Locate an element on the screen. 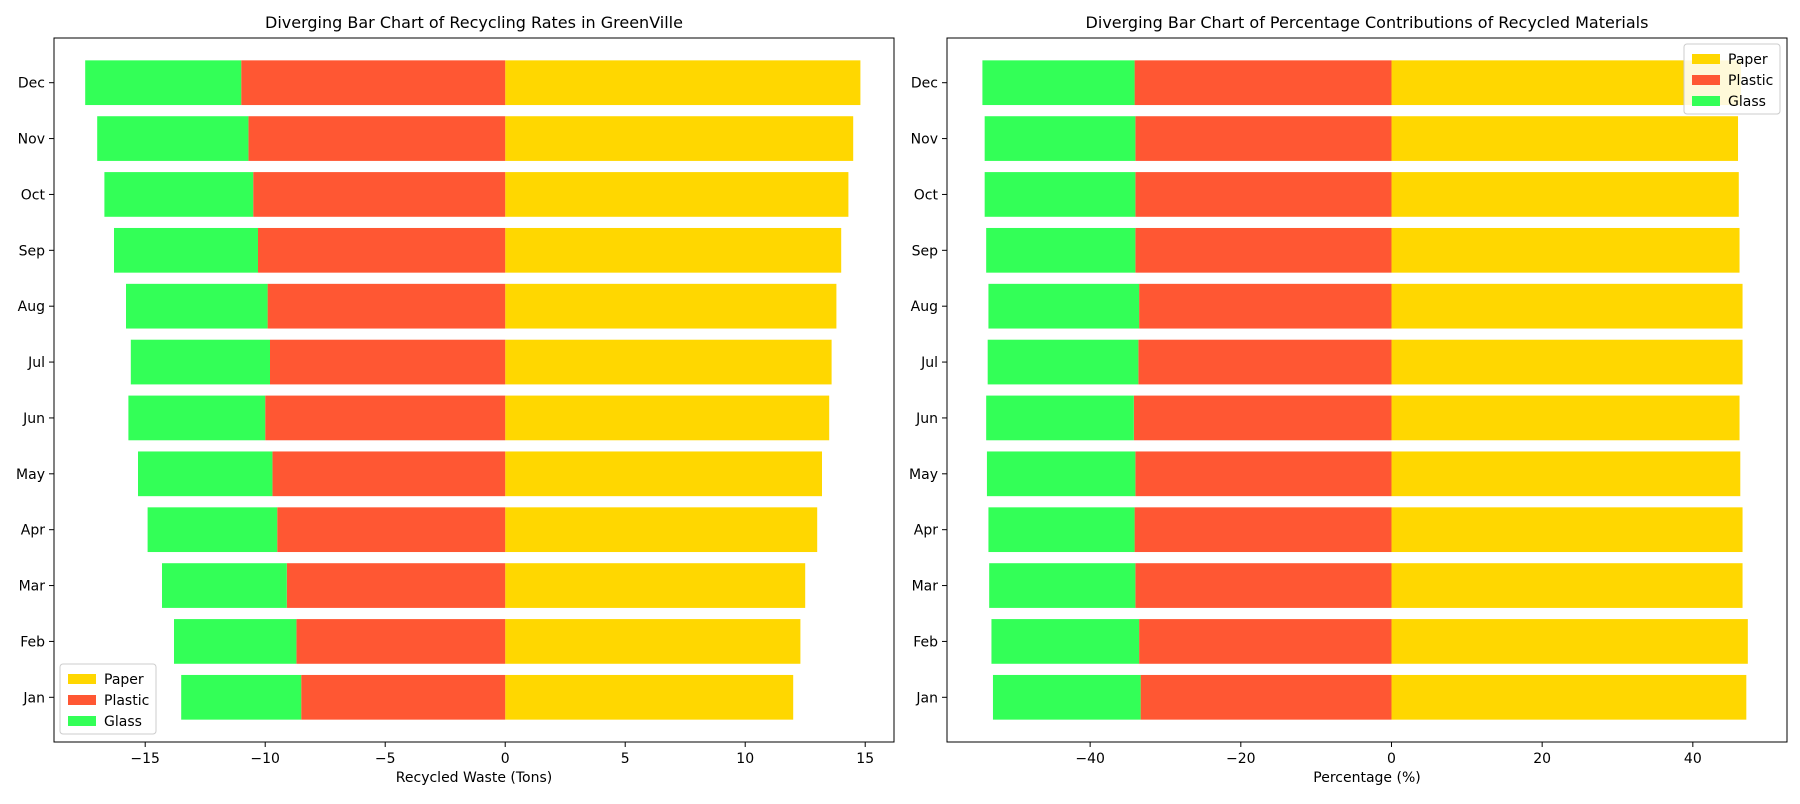  y-tick-label-dec: Dec is located at coordinates (924, 84).